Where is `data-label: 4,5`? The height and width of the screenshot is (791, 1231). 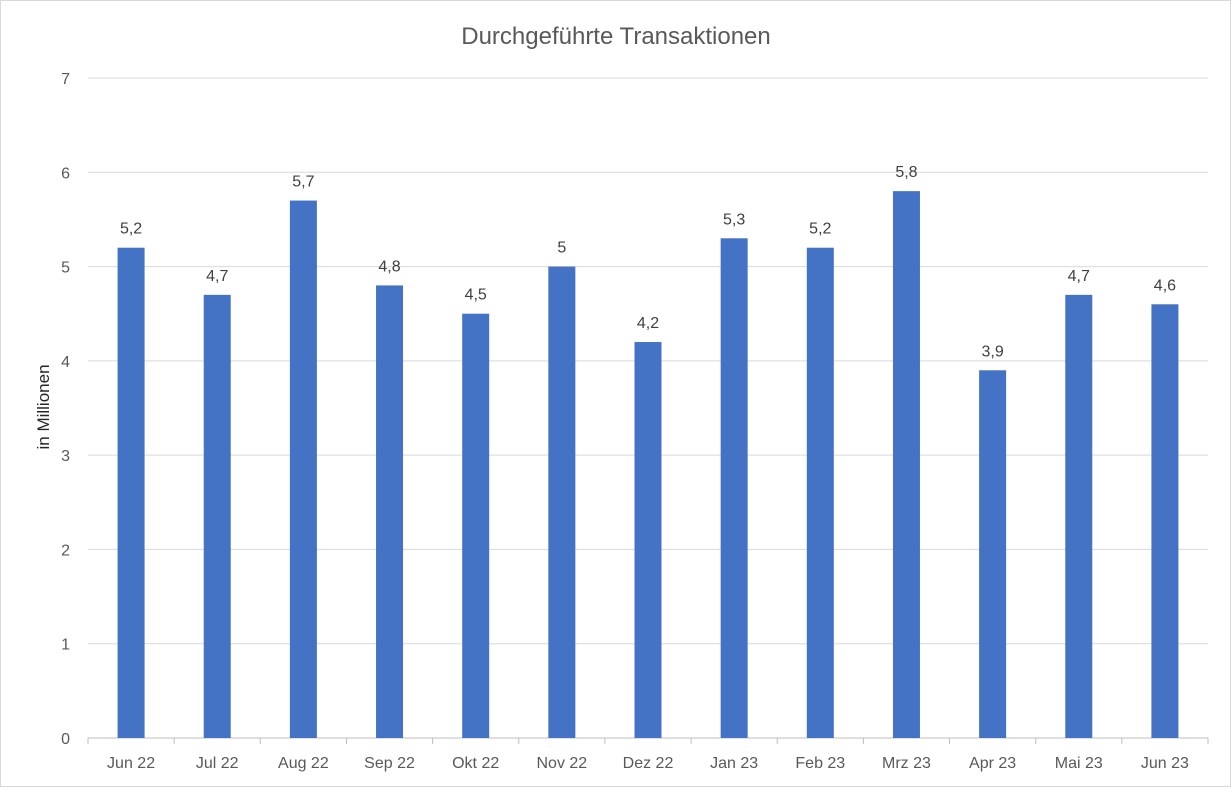
data-label: 4,5 is located at coordinates (476, 295).